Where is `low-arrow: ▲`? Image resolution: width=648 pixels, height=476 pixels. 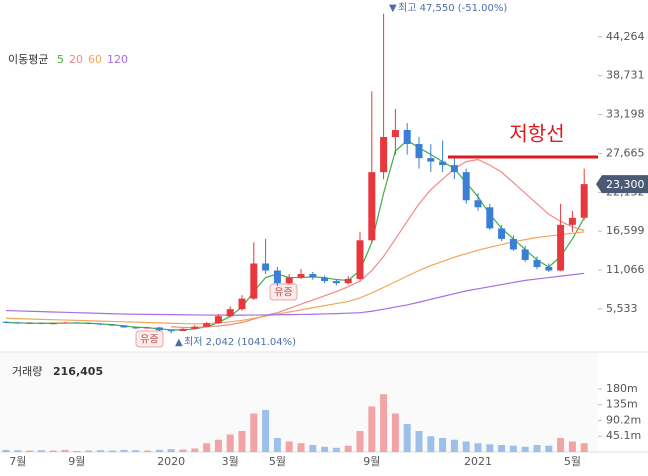
low-arrow: ▲ is located at coordinates (179, 342).